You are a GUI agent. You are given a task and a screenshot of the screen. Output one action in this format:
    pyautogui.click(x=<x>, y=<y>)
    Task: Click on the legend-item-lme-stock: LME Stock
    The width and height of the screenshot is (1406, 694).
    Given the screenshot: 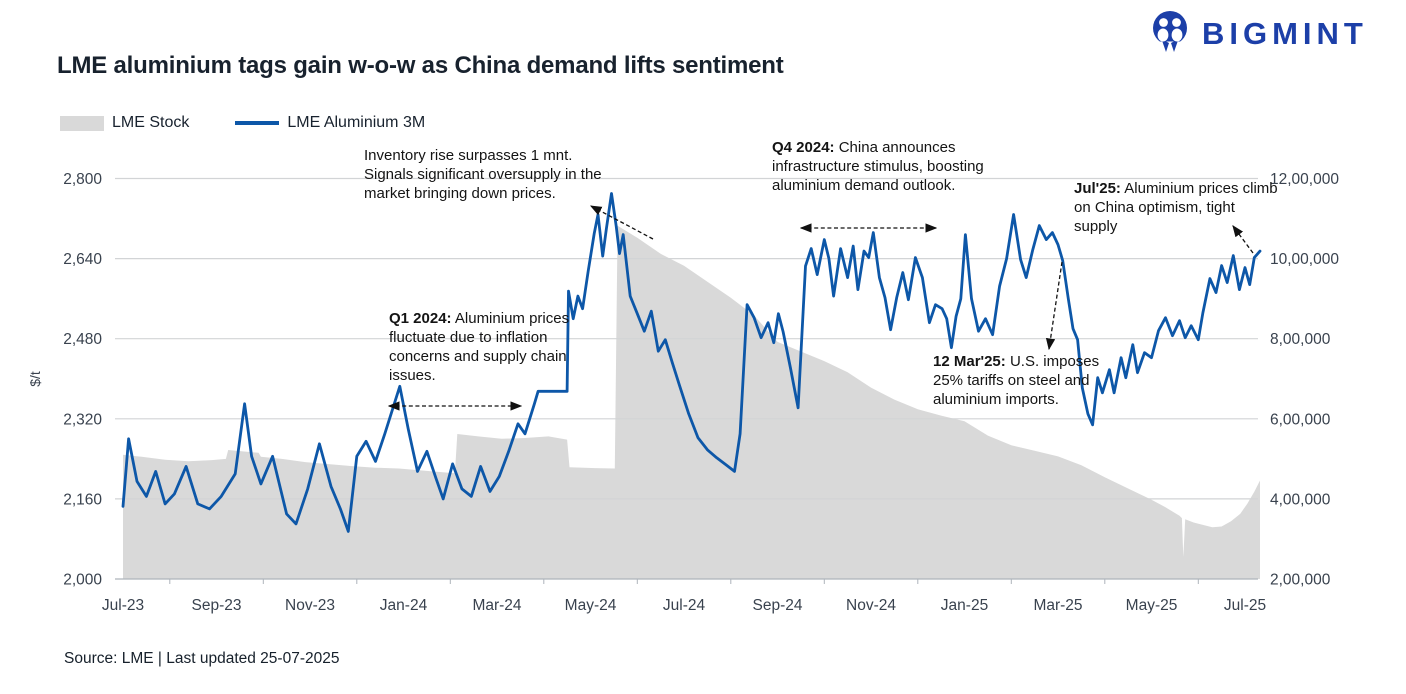 What is the action you would take?
    pyautogui.click(x=124, y=123)
    